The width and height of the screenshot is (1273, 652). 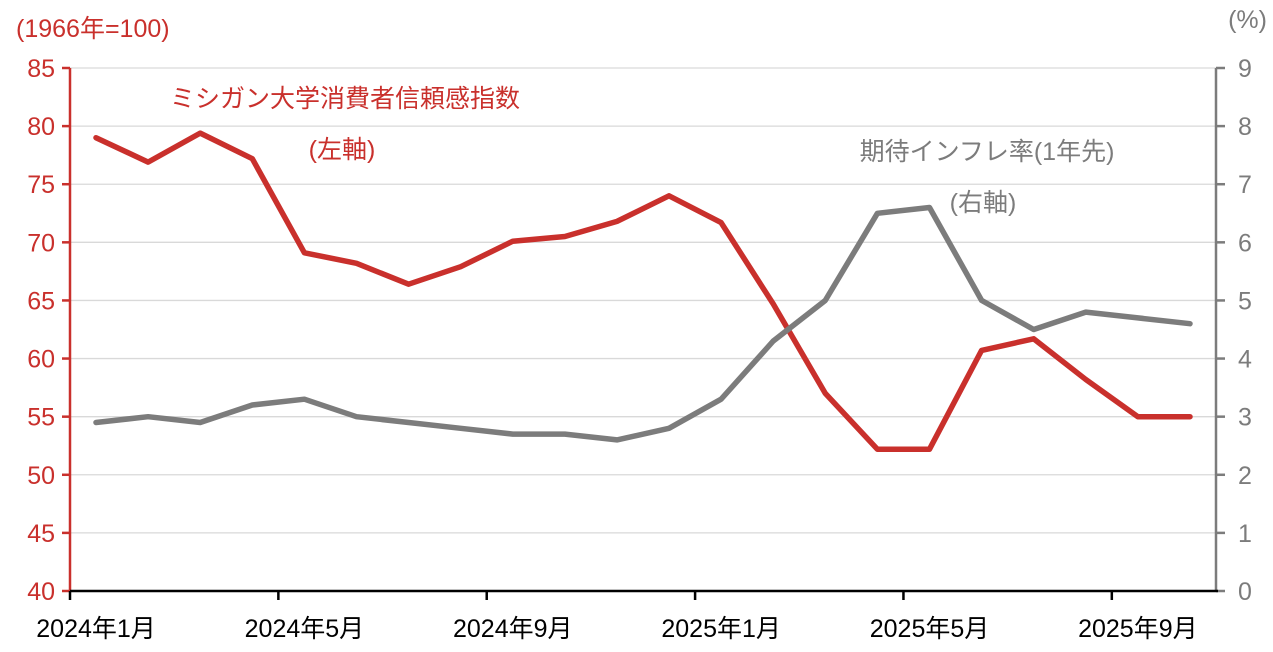 I want to click on left-axis-tick-label: 55, so click(x=41, y=418).